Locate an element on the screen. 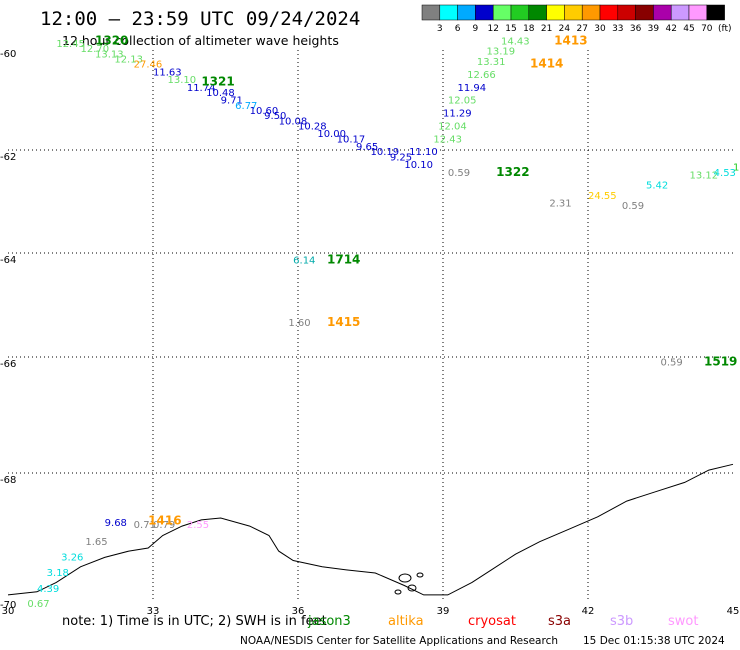  swh-value: 2.55 is located at coordinates (198, 525).